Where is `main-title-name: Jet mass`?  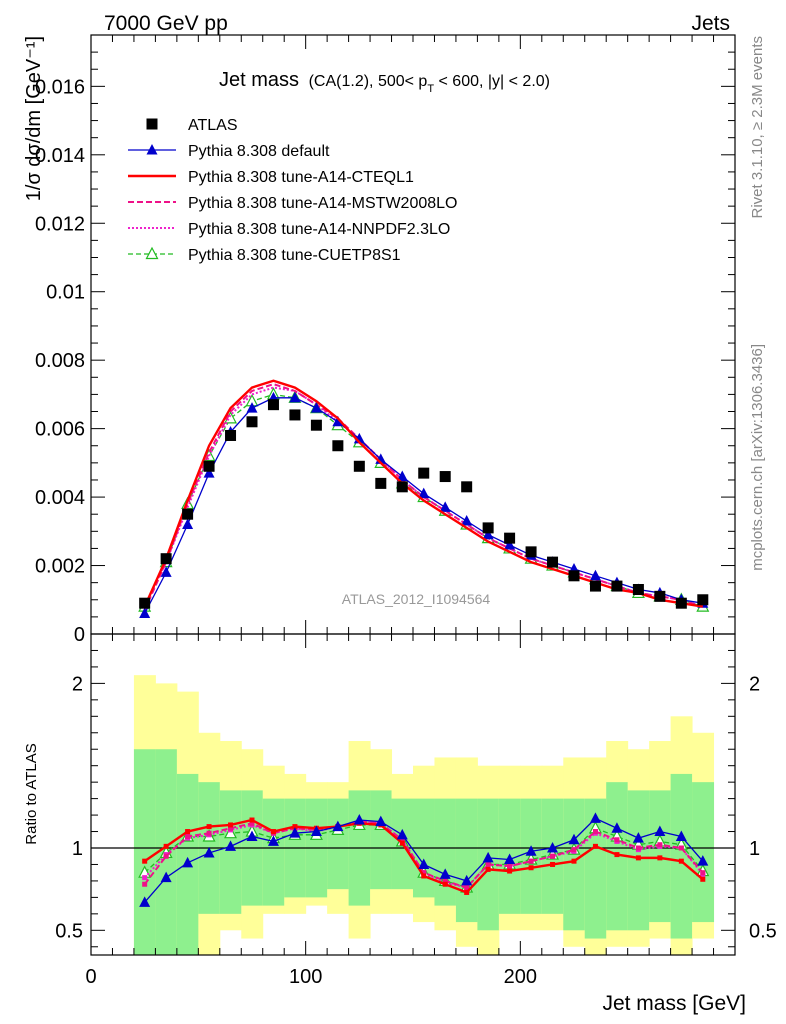 main-title-name: Jet mass is located at coordinates (259, 80).